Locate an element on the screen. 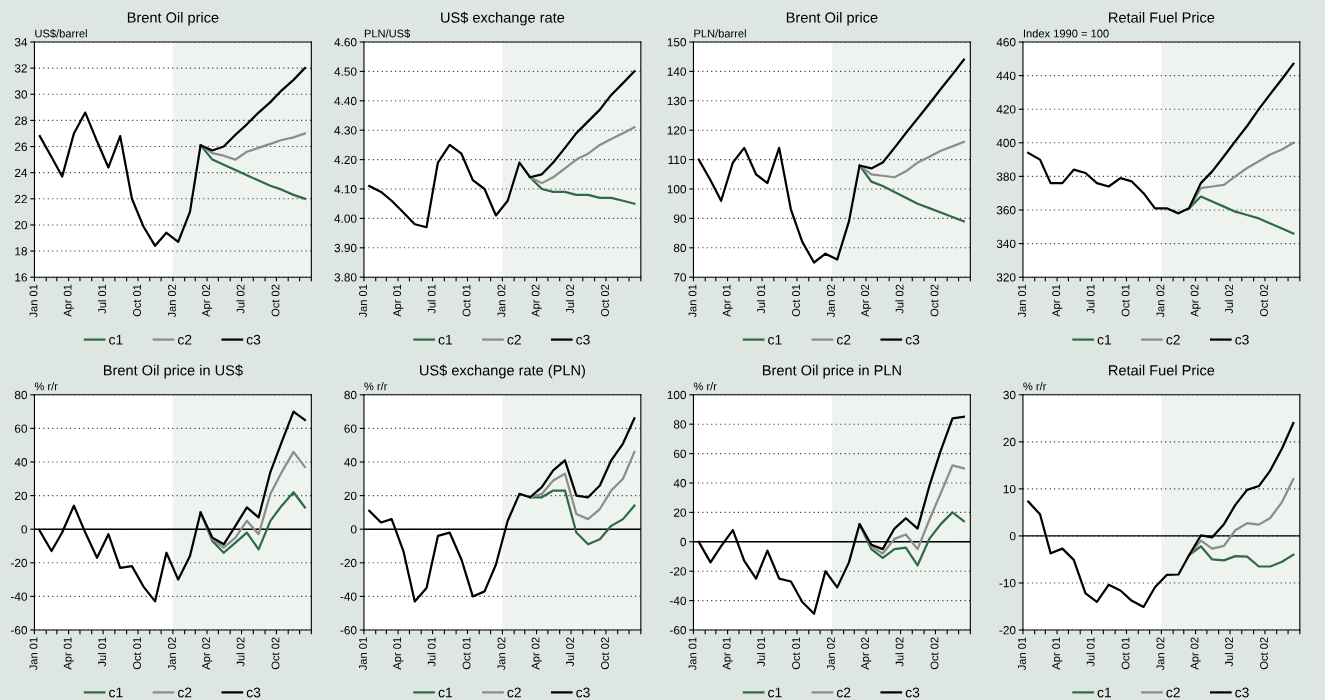 This screenshot has height=700, width=1325. y-tick-label: 110 is located at coordinates (677, 159).